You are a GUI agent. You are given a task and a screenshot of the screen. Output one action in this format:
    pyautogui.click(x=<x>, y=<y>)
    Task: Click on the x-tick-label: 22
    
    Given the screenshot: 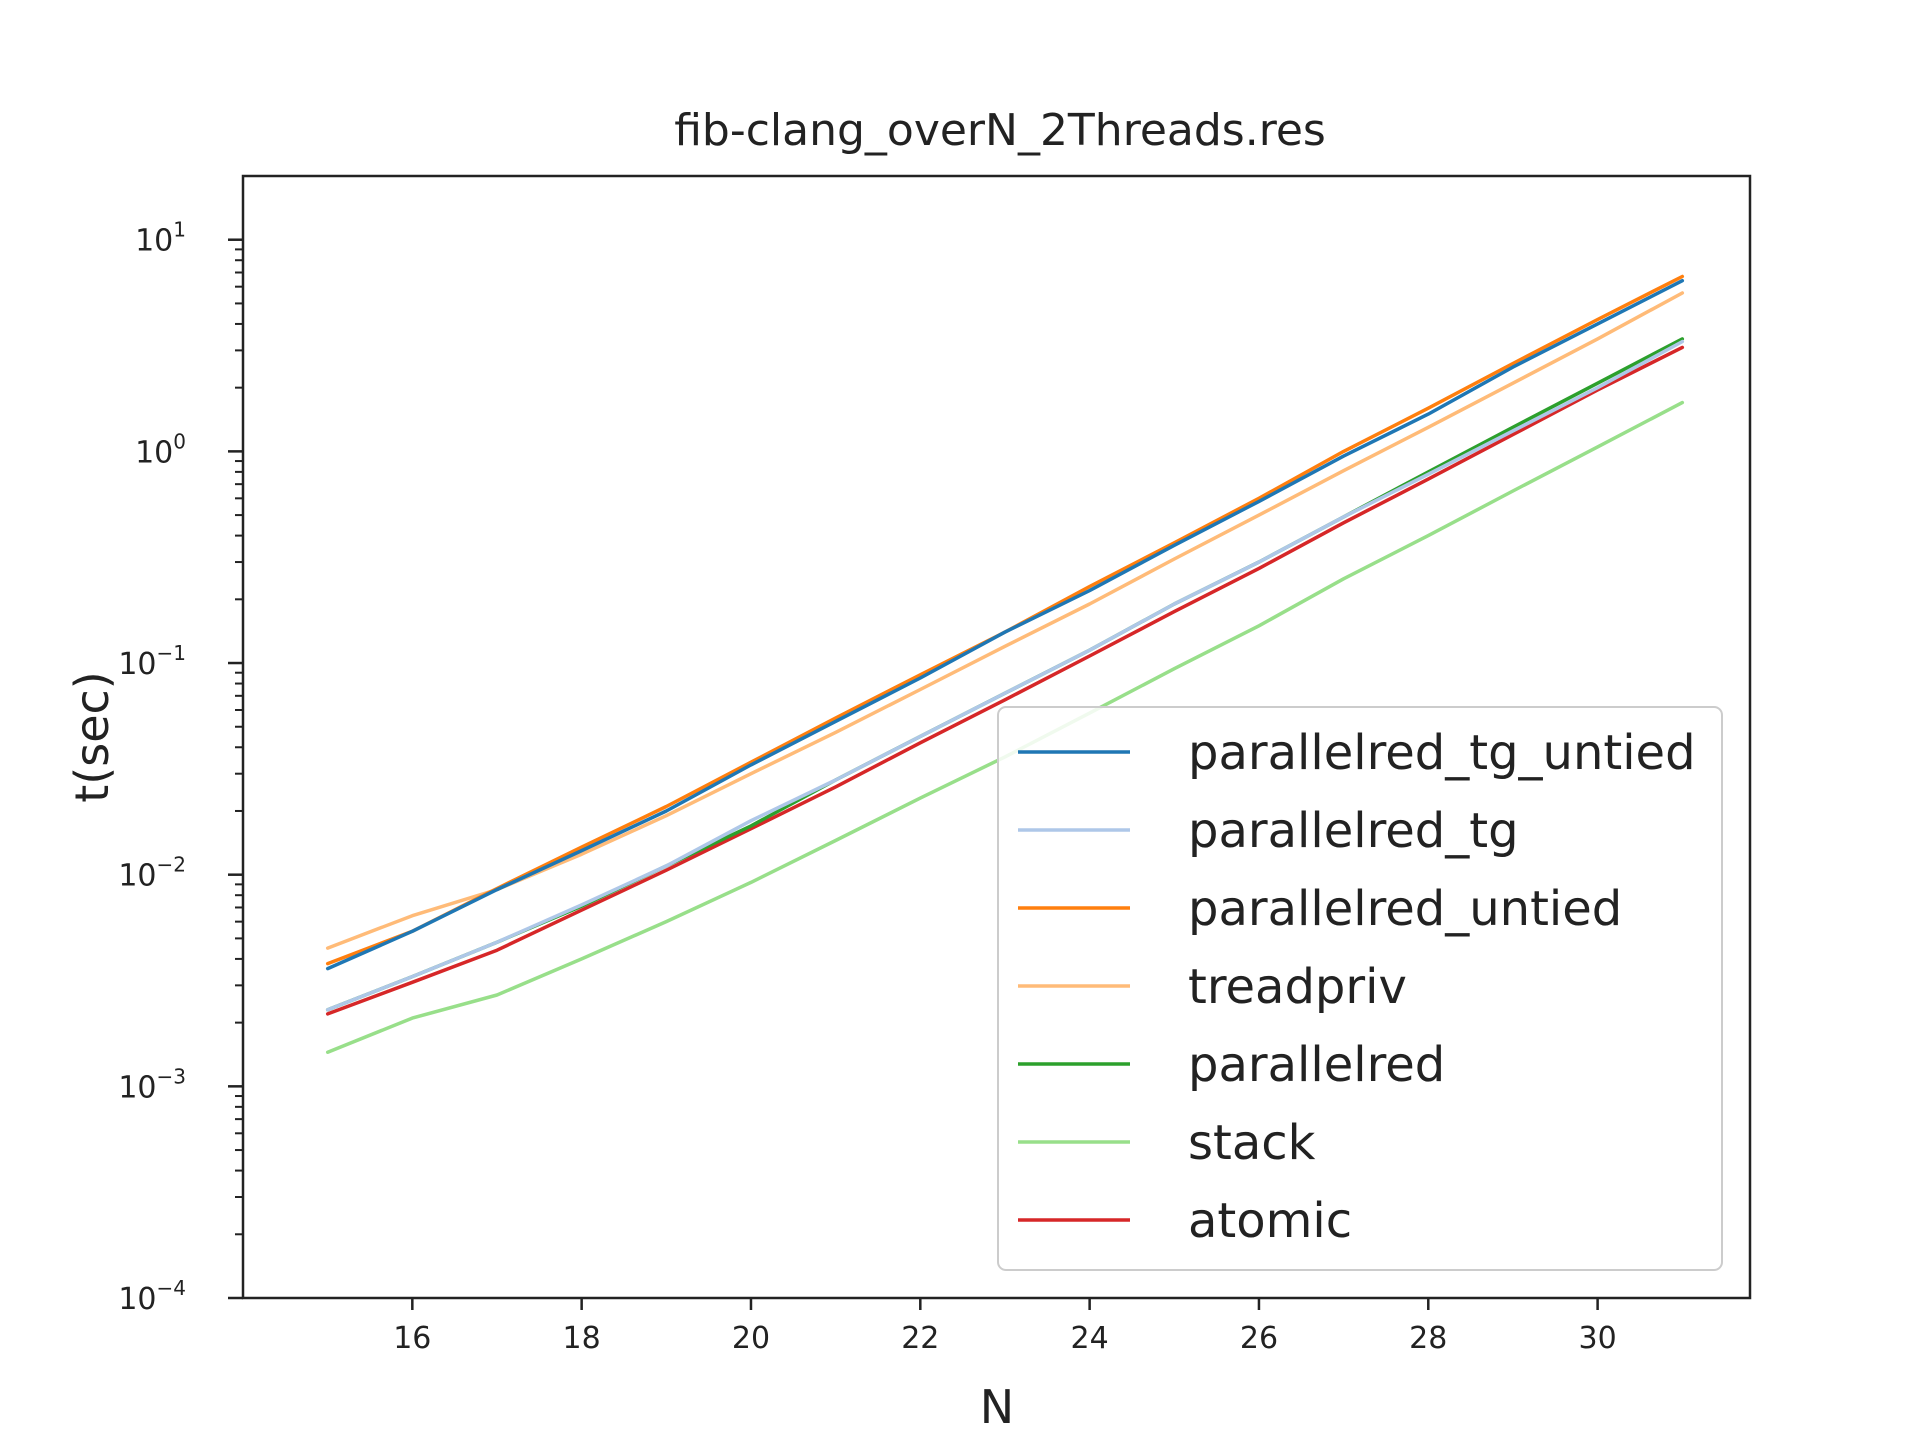 What is the action you would take?
    pyautogui.click(x=920, y=1338)
    